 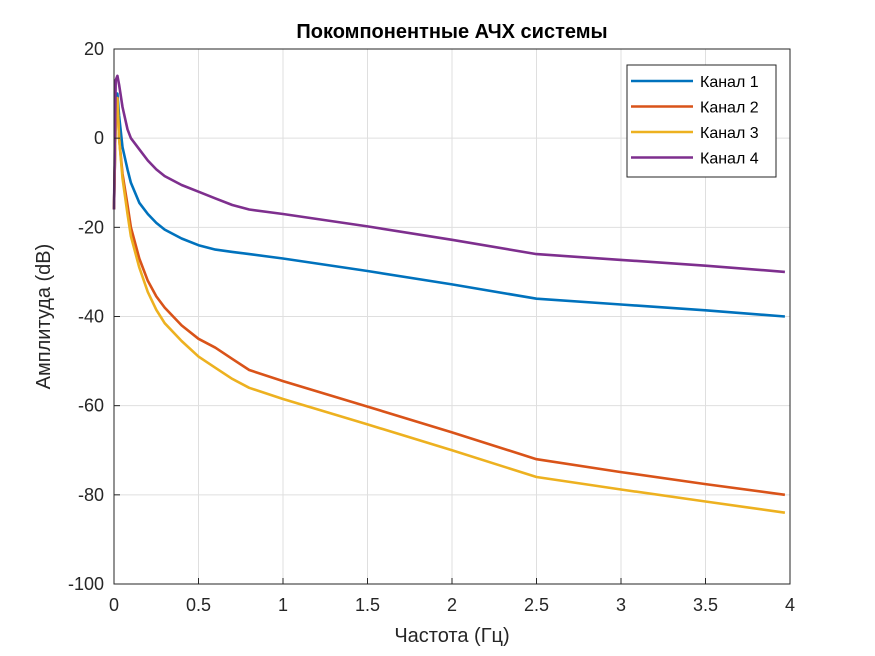 What do you see at coordinates (86, 584) in the screenshot?
I see `y-tick-label: -100` at bounding box center [86, 584].